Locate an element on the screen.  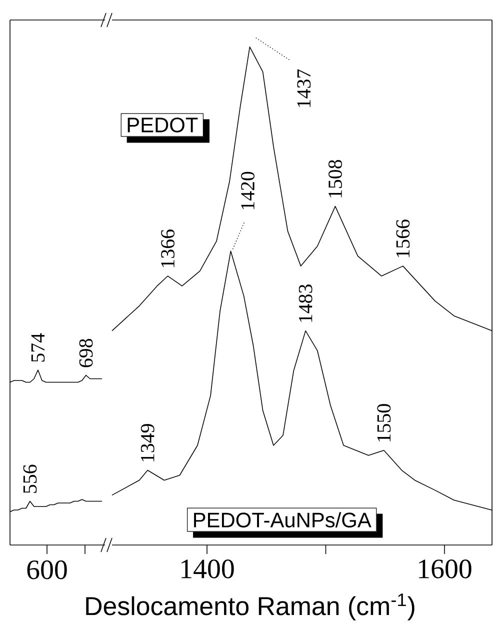
annotation: 1420 is located at coordinates (247, 191).